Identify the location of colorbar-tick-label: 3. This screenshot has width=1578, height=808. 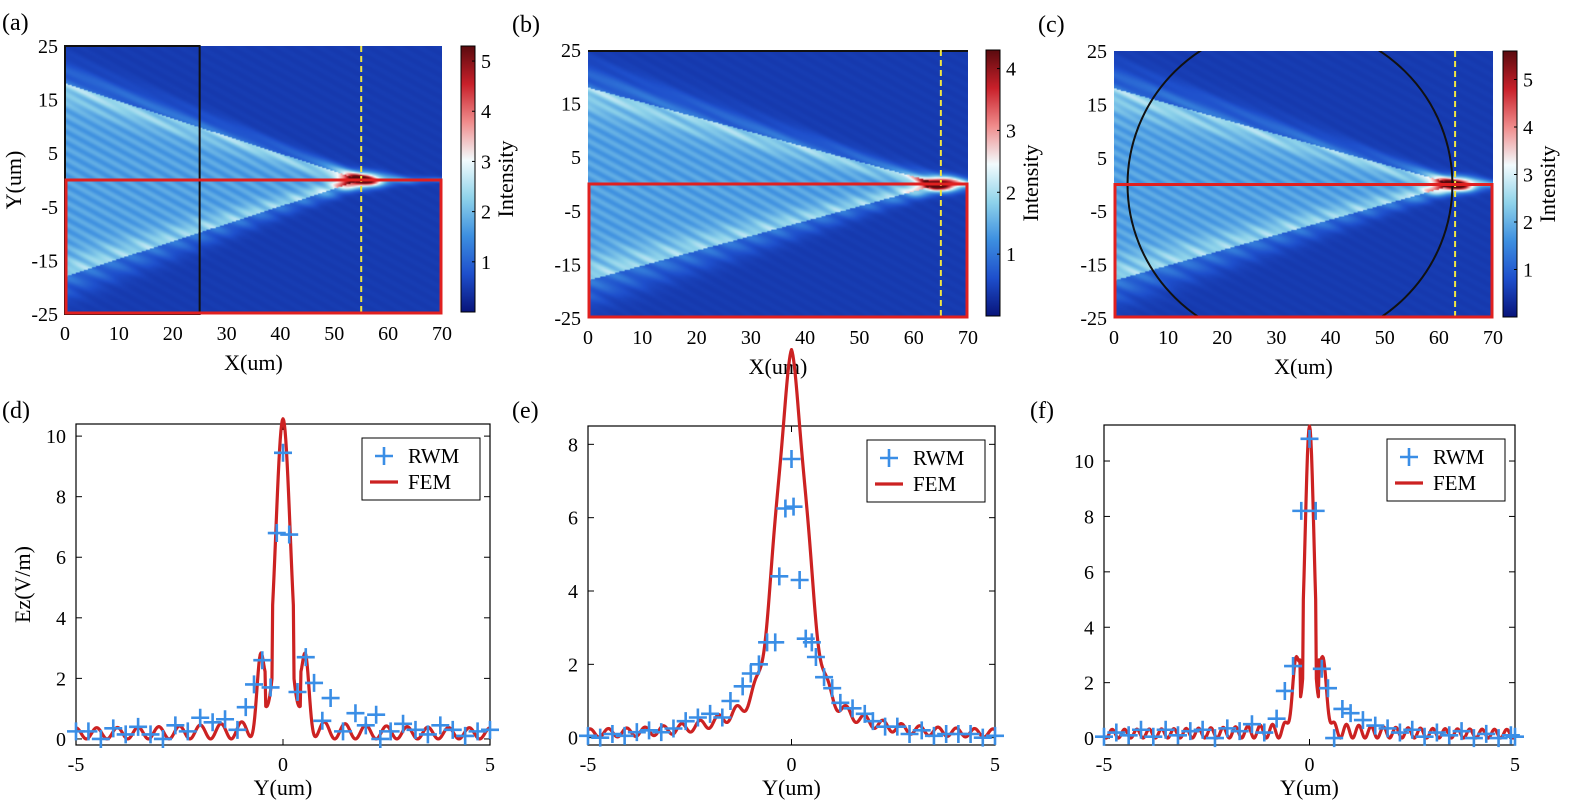
(486, 162).